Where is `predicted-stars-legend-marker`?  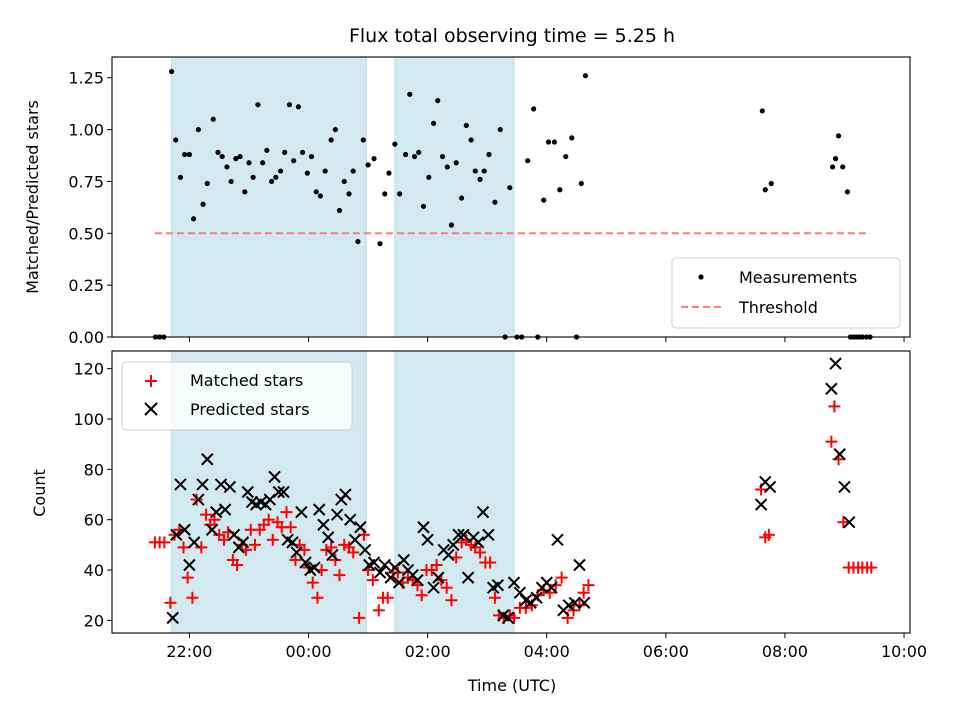
predicted-stars-legend-marker is located at coordinates (151, 409).